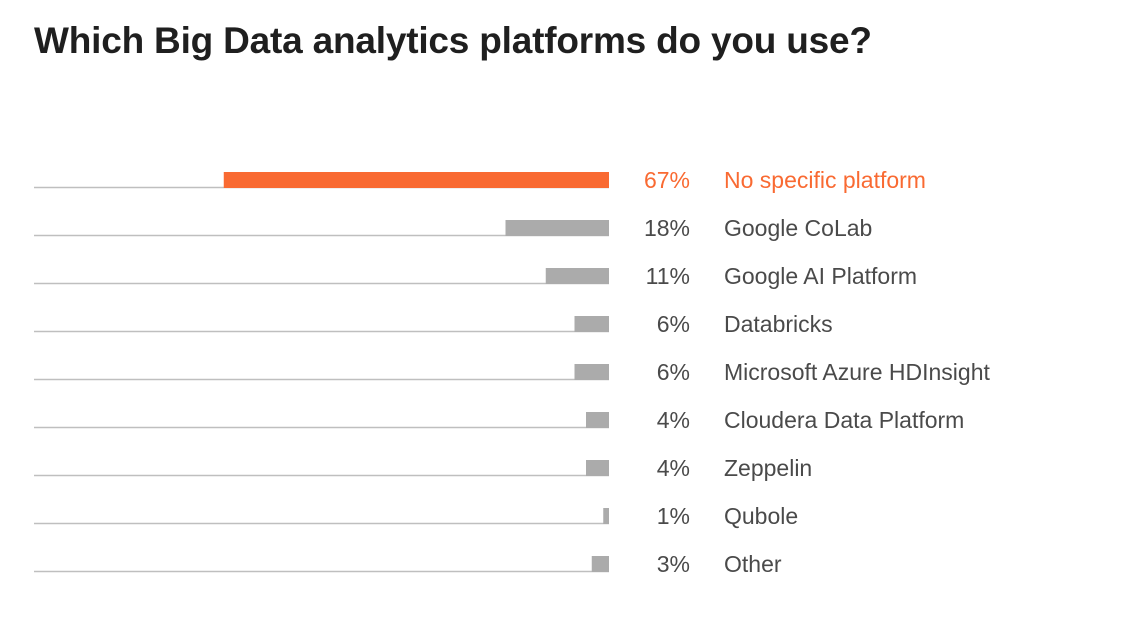 The width and height of the screenshot is (1130, 632). I want to click on category-label-5: Cloudera Data Platform, so click(844, 420).